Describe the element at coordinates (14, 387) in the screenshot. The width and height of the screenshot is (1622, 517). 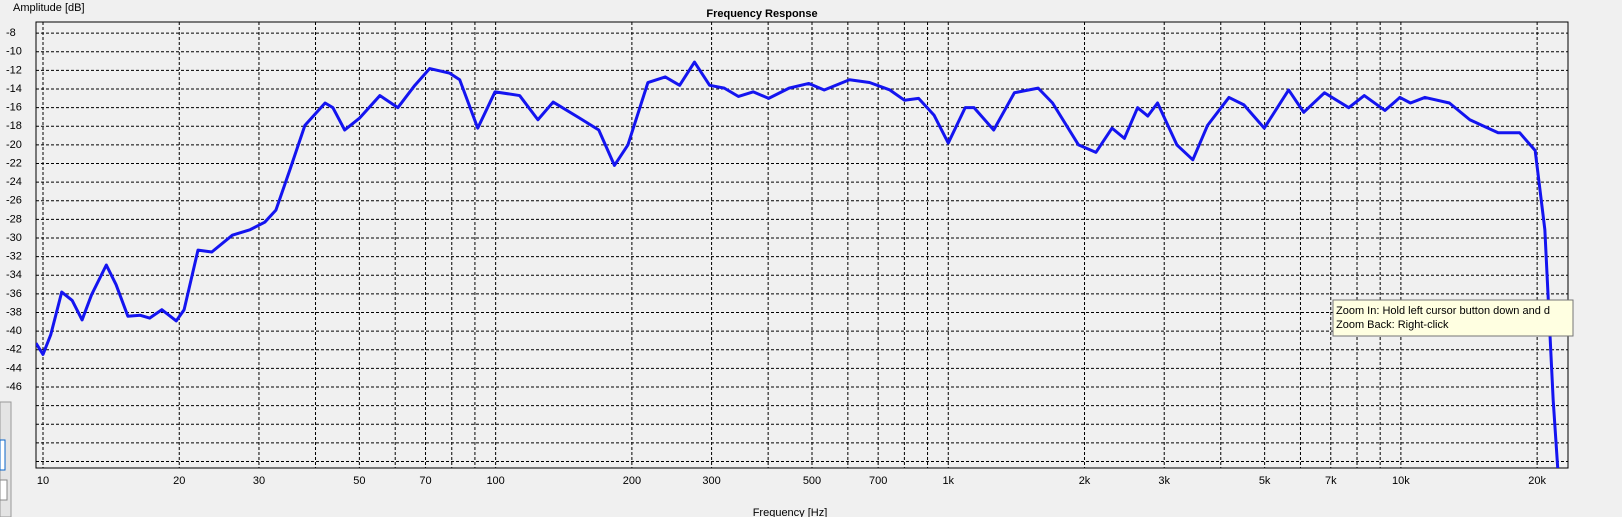
I see `y-tick-label: -46` at that location.